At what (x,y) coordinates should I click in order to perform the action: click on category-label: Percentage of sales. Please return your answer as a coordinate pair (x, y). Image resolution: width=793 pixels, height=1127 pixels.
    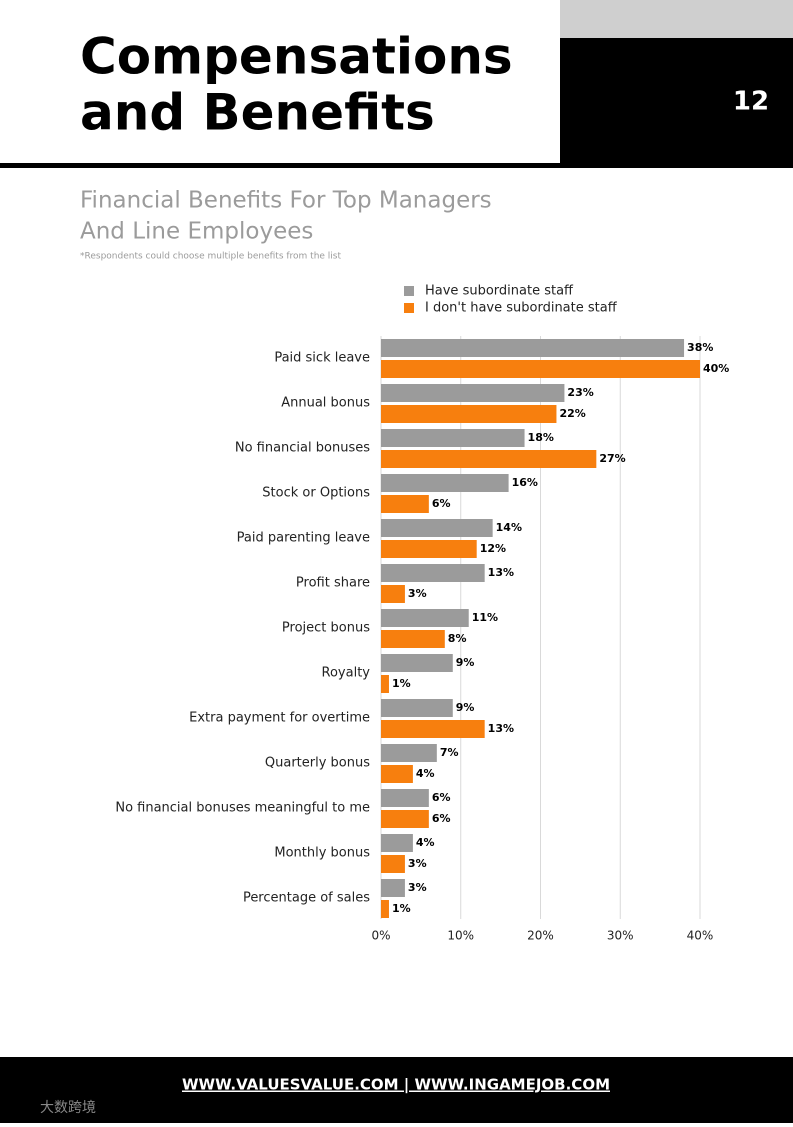
    Looking at the image, I should click on (306, 898).